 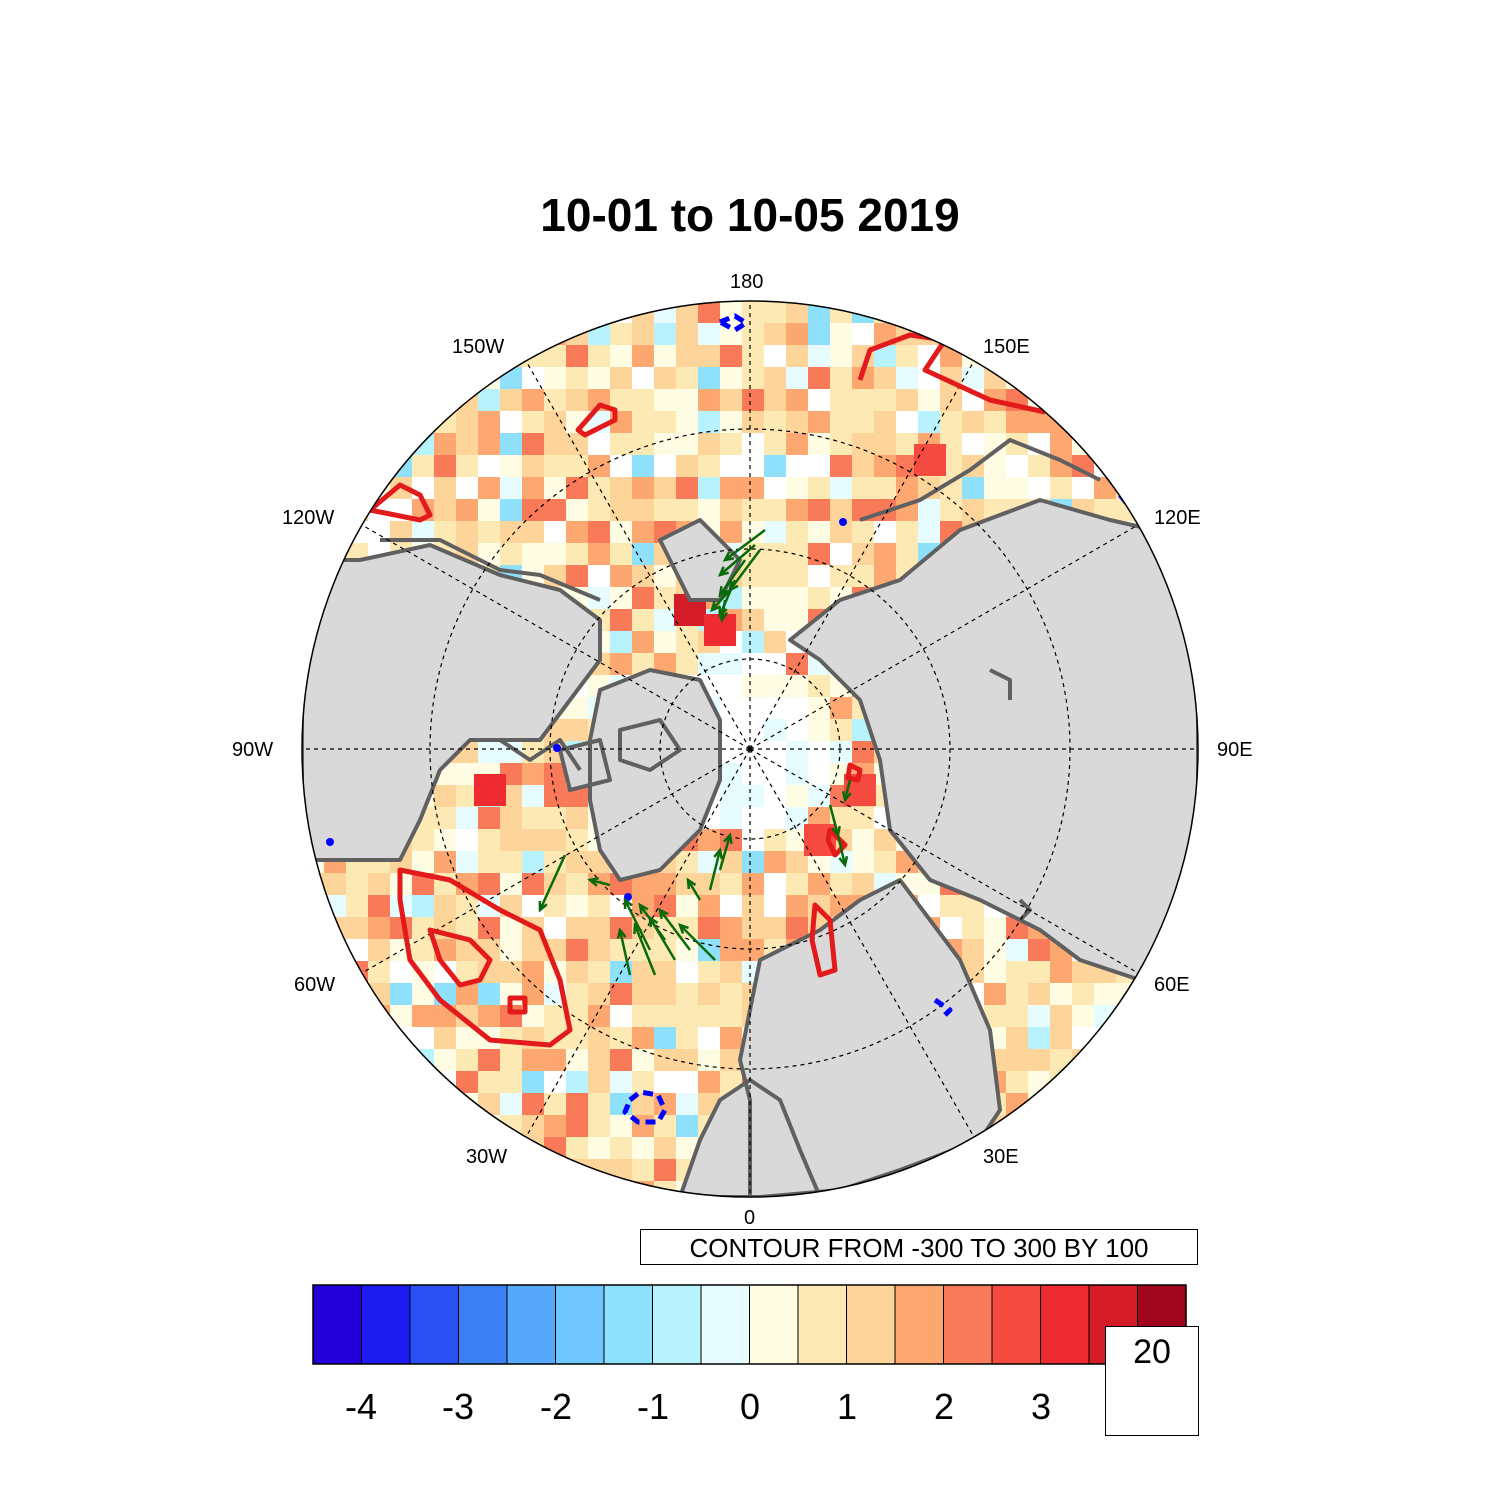 I want to click on colorbar-tick-label: -4, so click(x=361, y=1406).